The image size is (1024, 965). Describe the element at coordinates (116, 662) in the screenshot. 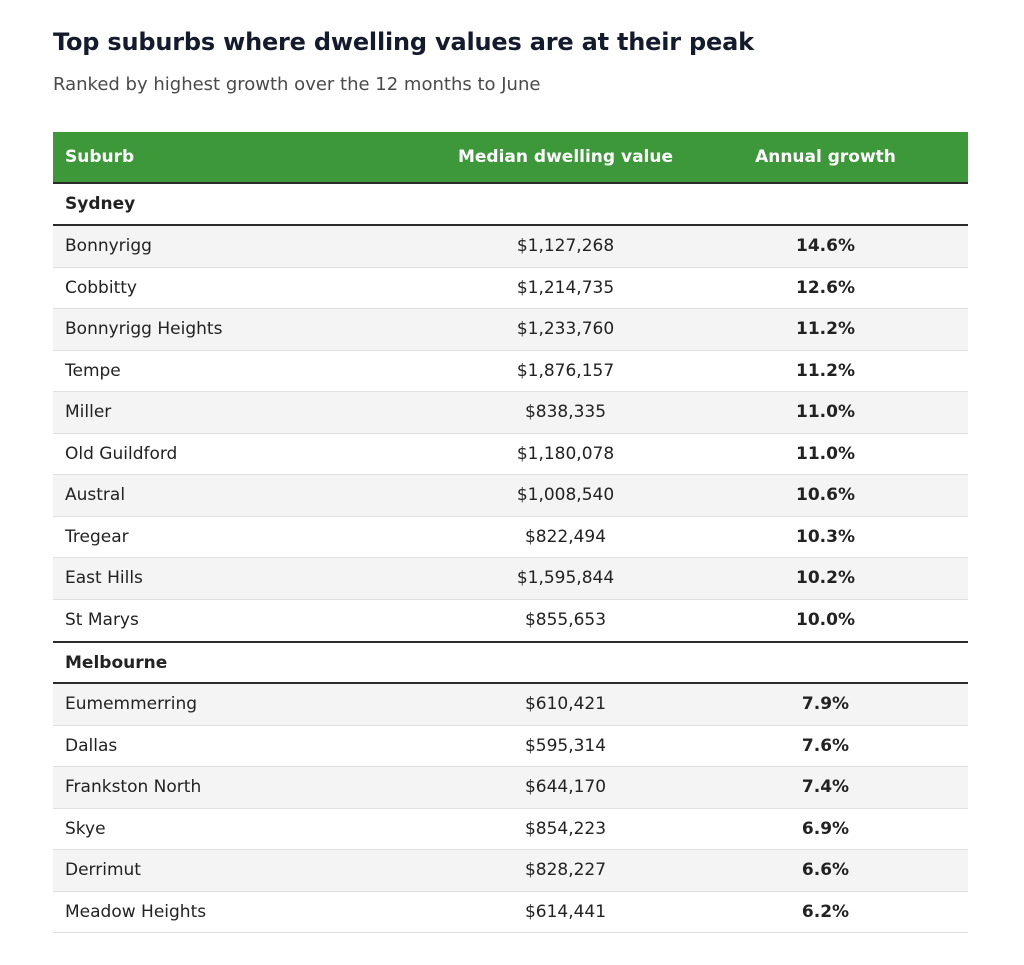

I see `group-label: Melbourne` at that location.